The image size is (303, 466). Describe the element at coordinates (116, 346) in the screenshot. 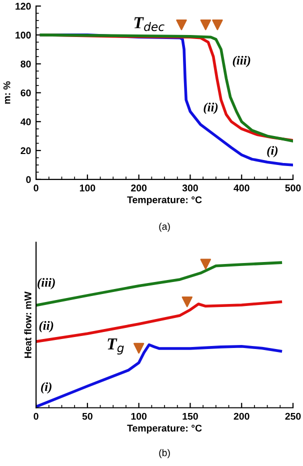

I see `annotation: T$_{g}$` at that location.